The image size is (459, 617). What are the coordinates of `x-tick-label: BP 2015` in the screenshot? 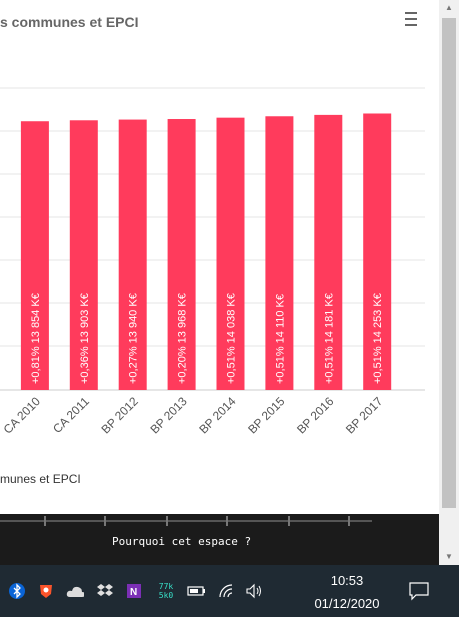 It's located at (266, 415).